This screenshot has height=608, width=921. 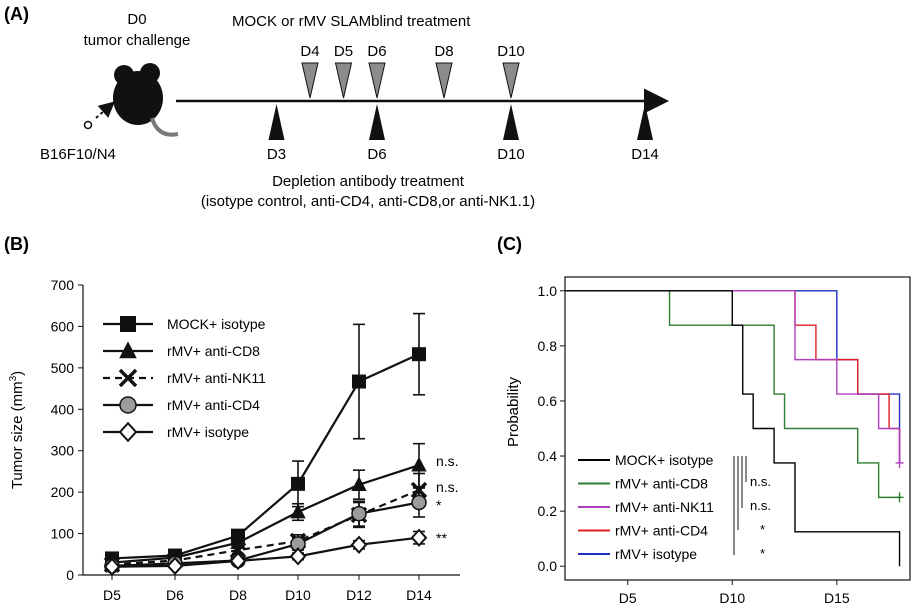 I want to click on panel-b-label: (B), so click(x=16, y=244).